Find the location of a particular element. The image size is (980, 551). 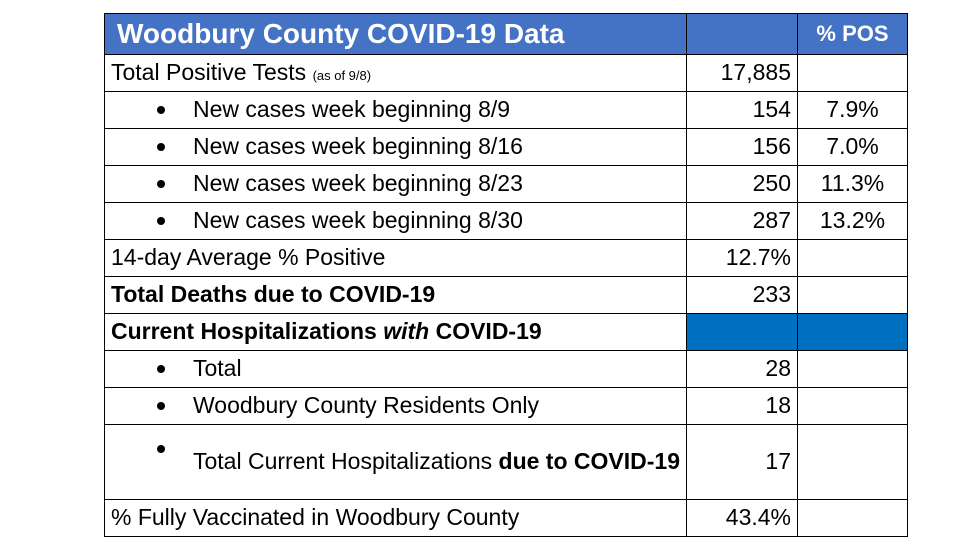

total-positive-value: 17,885 is located at coordinates (742, 73).